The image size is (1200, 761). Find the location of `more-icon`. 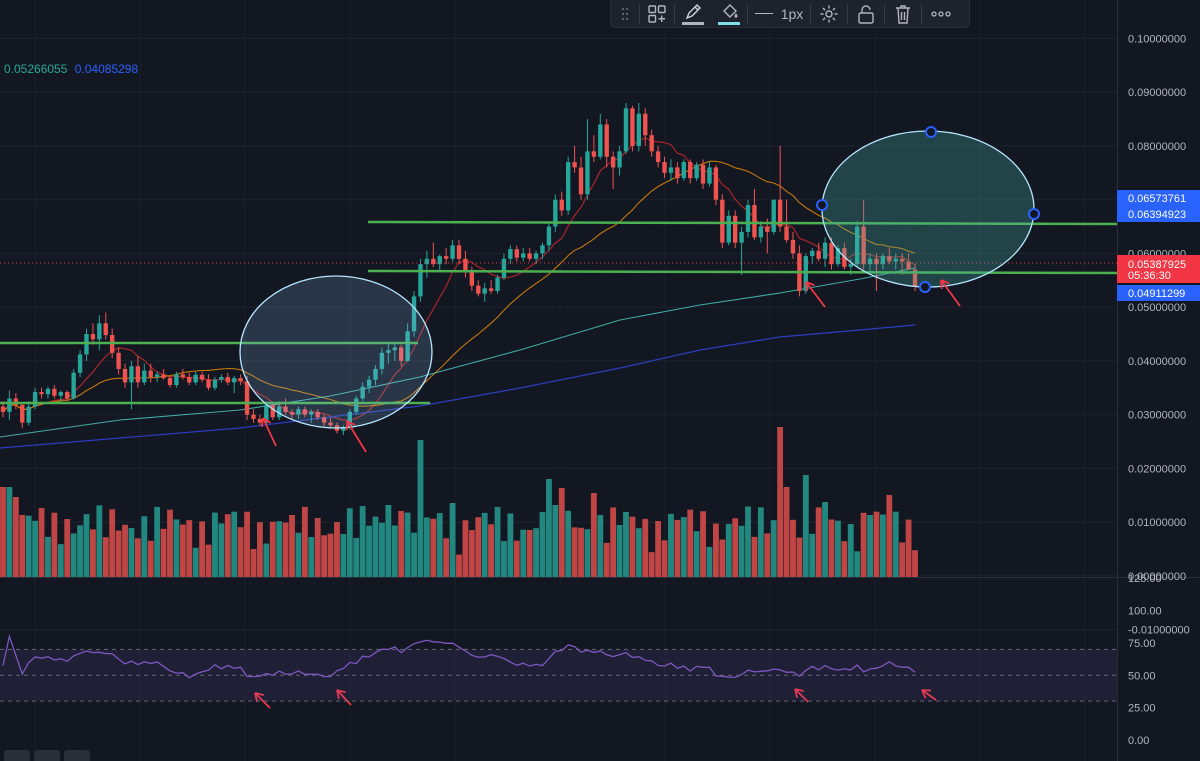

more-icon is located at coordinates (941, 13).